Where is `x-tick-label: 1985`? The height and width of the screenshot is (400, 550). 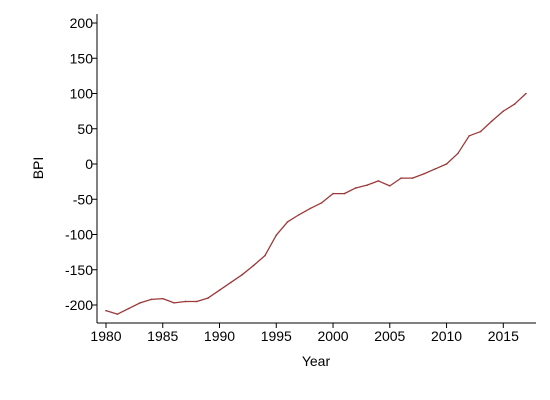 x-tick-label: 1985 is located at coordinates (162, 336).